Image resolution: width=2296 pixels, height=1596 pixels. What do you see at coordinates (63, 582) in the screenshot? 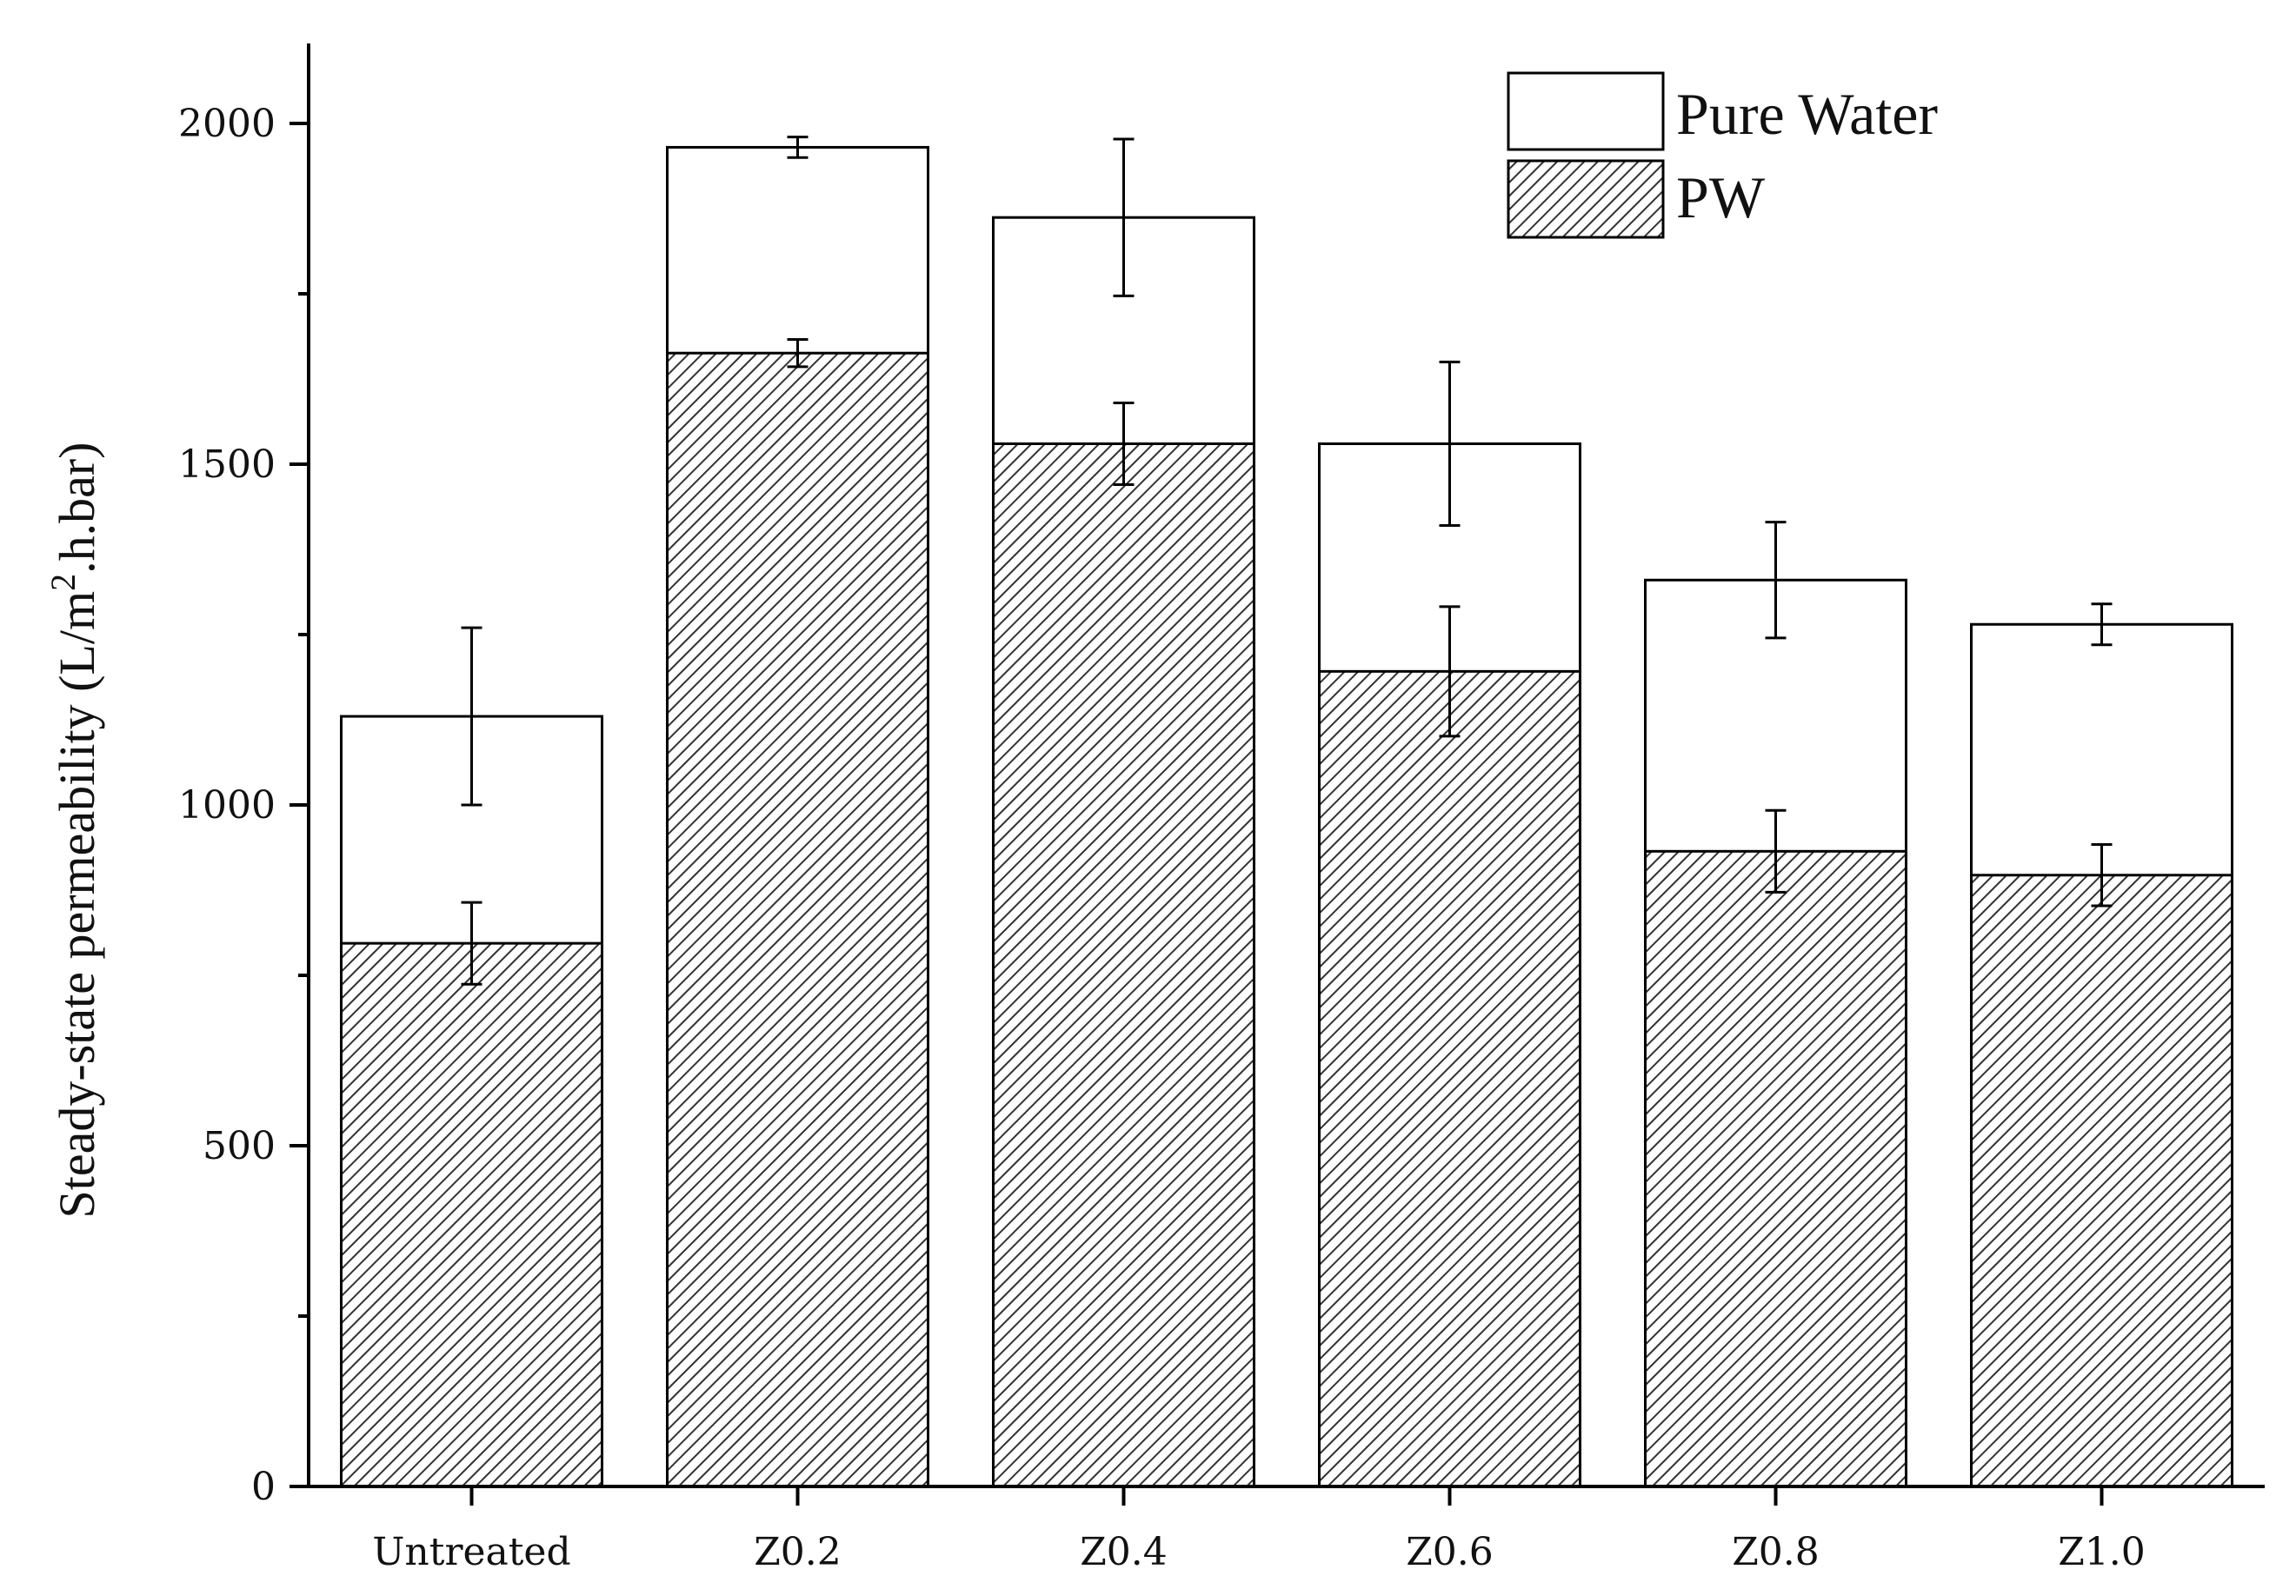
I see `y-axis-label-superscript: 2` at bounding box center [63, 582].